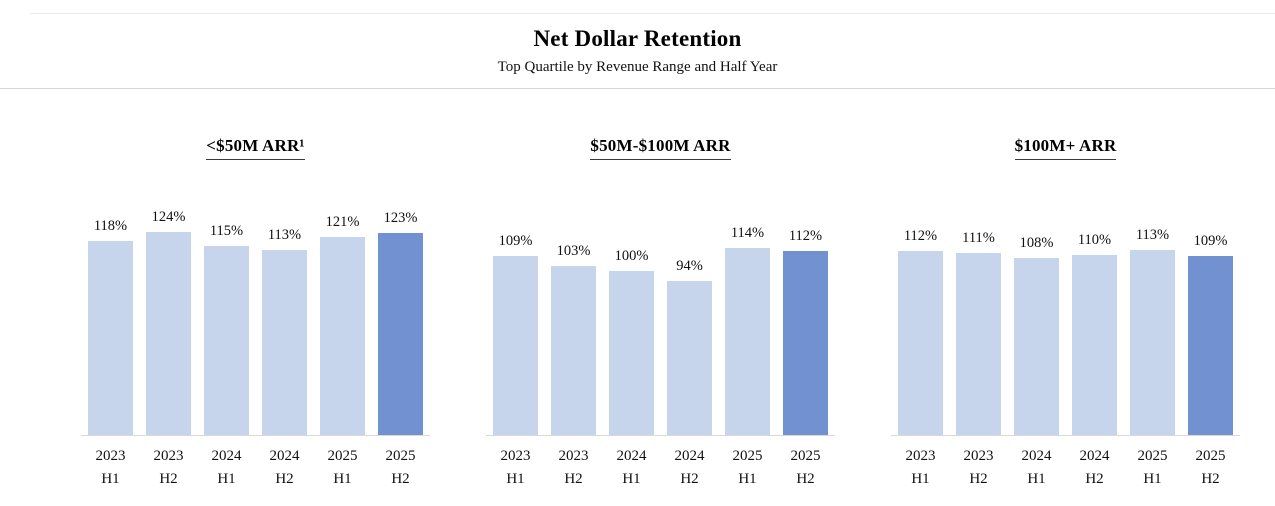  I want to click on bar-group: 115%, so click(226, 329).